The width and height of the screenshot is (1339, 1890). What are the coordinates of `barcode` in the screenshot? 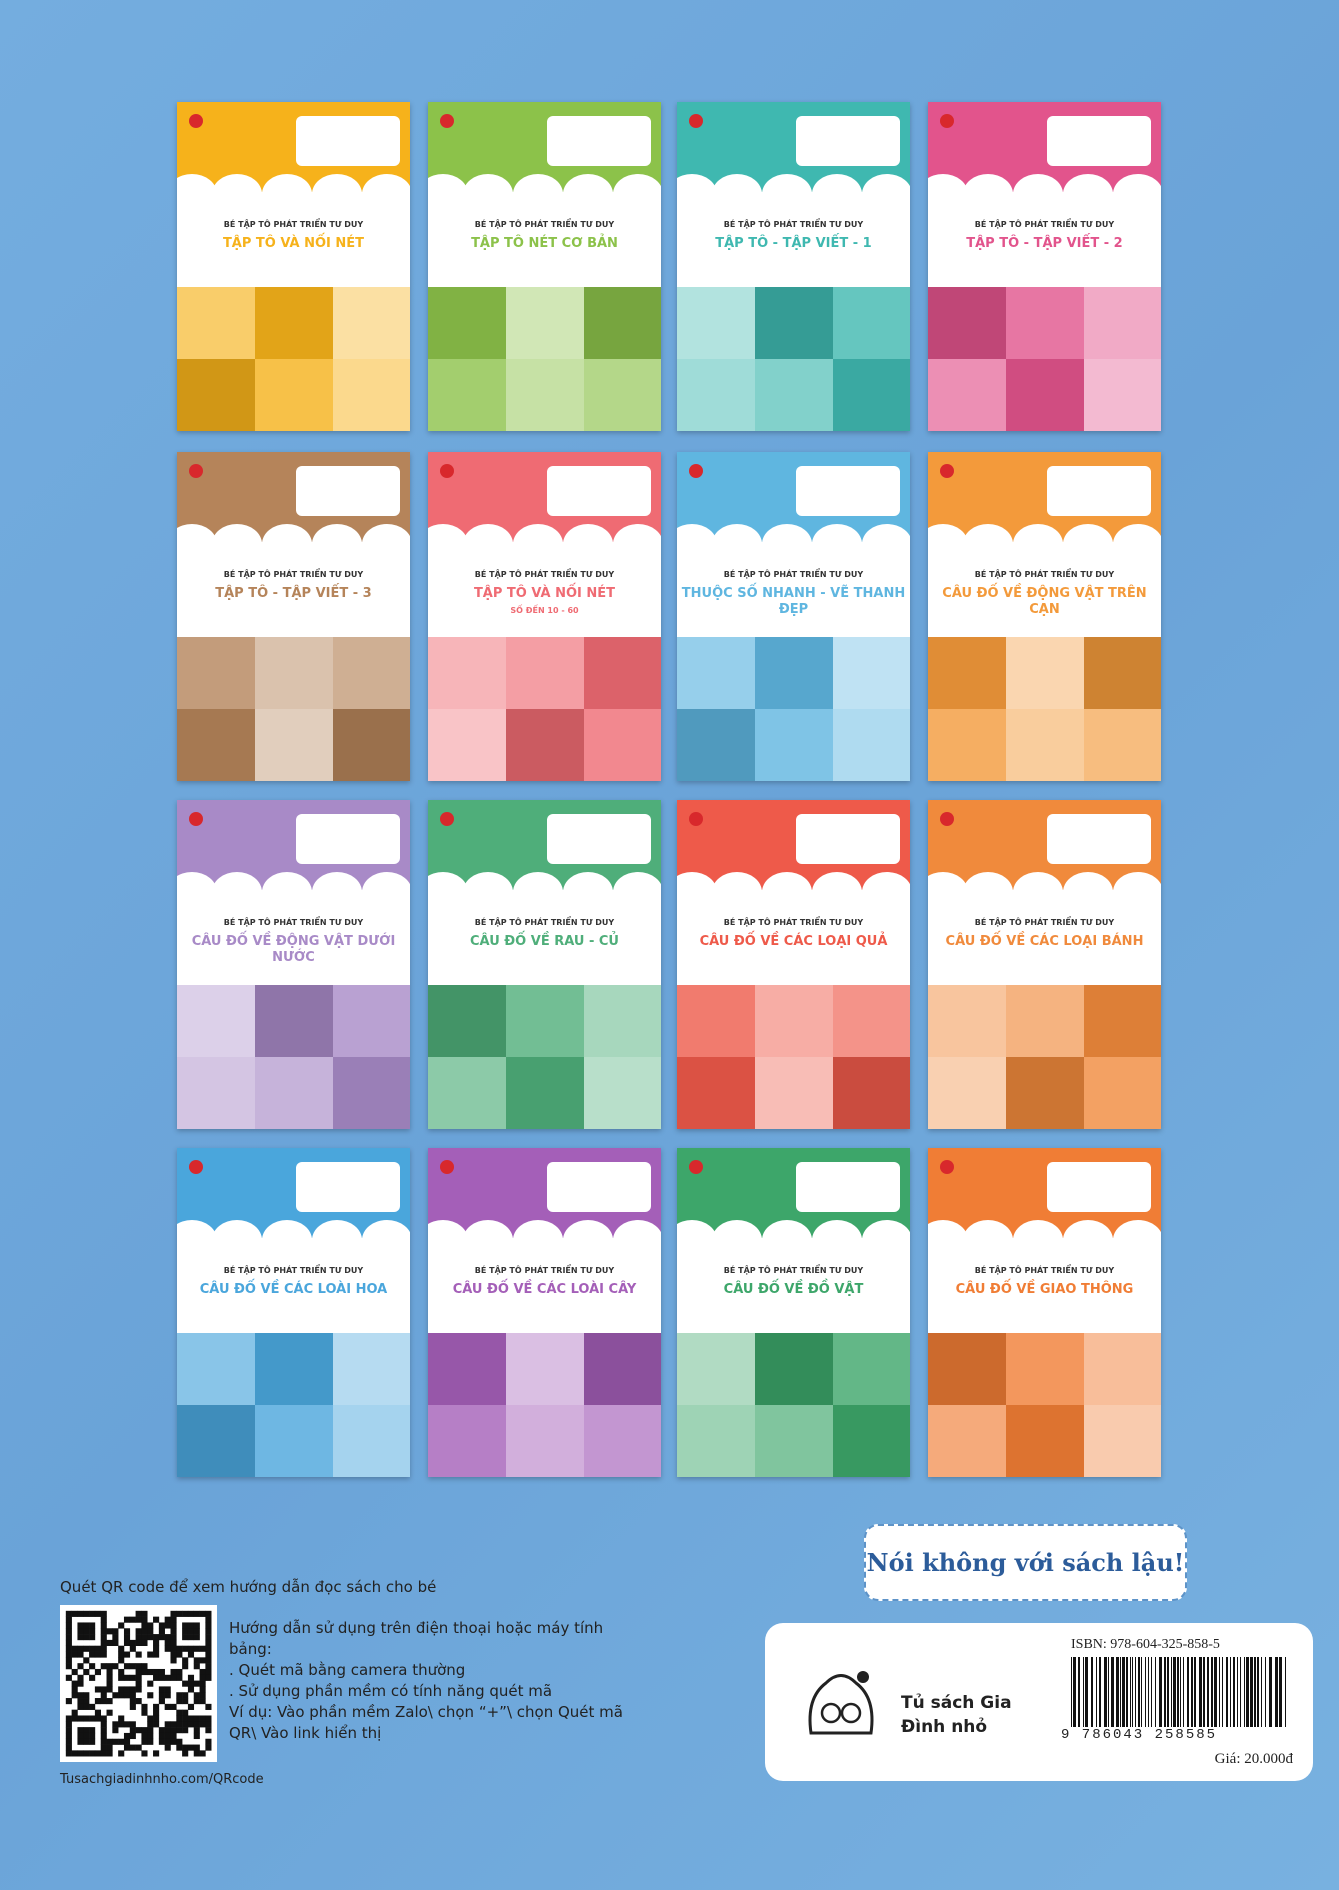 It's located at (1178, 1692).